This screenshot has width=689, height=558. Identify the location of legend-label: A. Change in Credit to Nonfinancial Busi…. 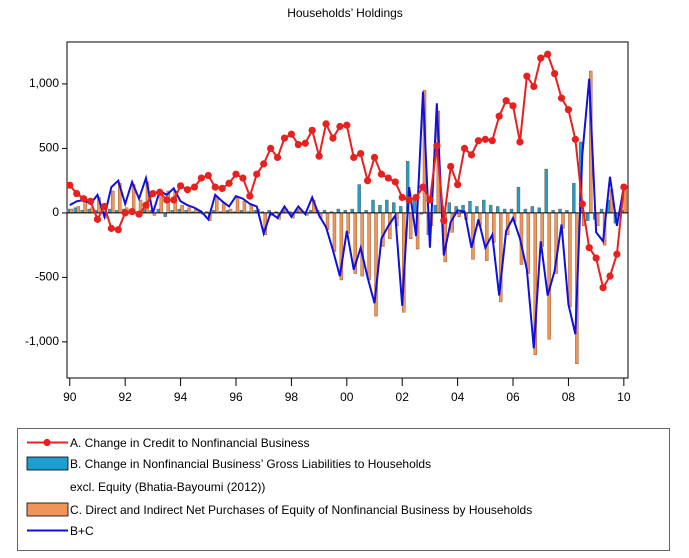
(190, 443).